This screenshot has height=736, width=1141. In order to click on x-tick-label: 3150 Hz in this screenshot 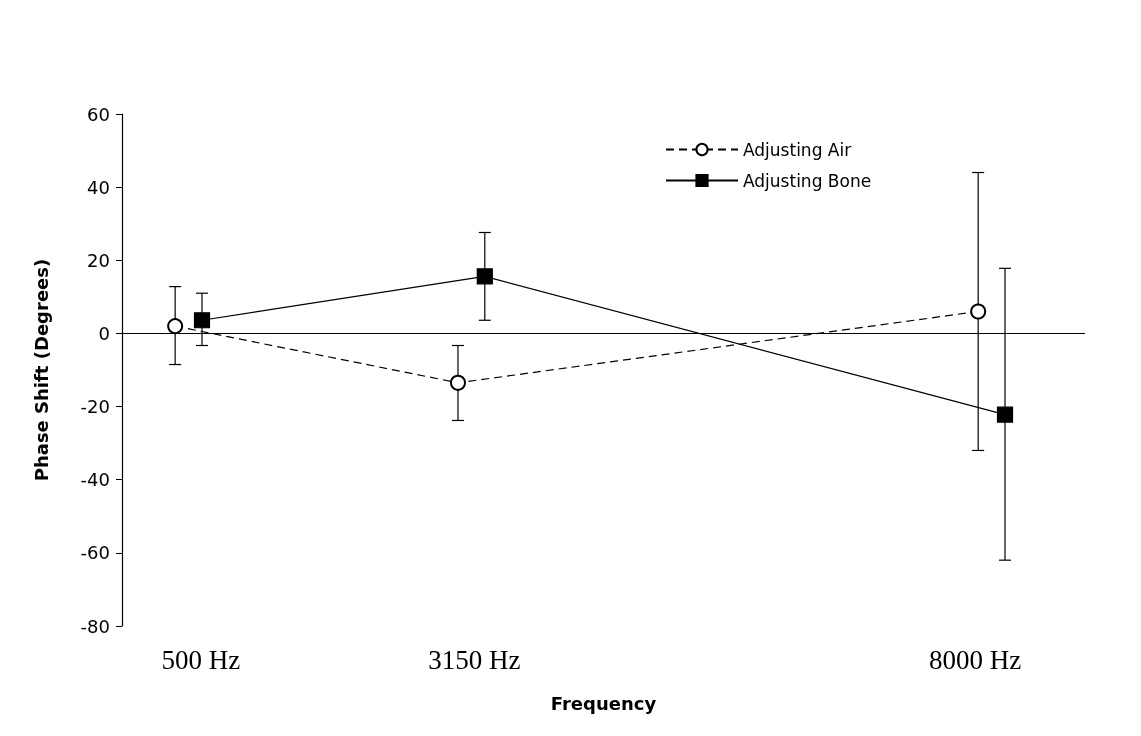, I will do `click(474, 659)`.